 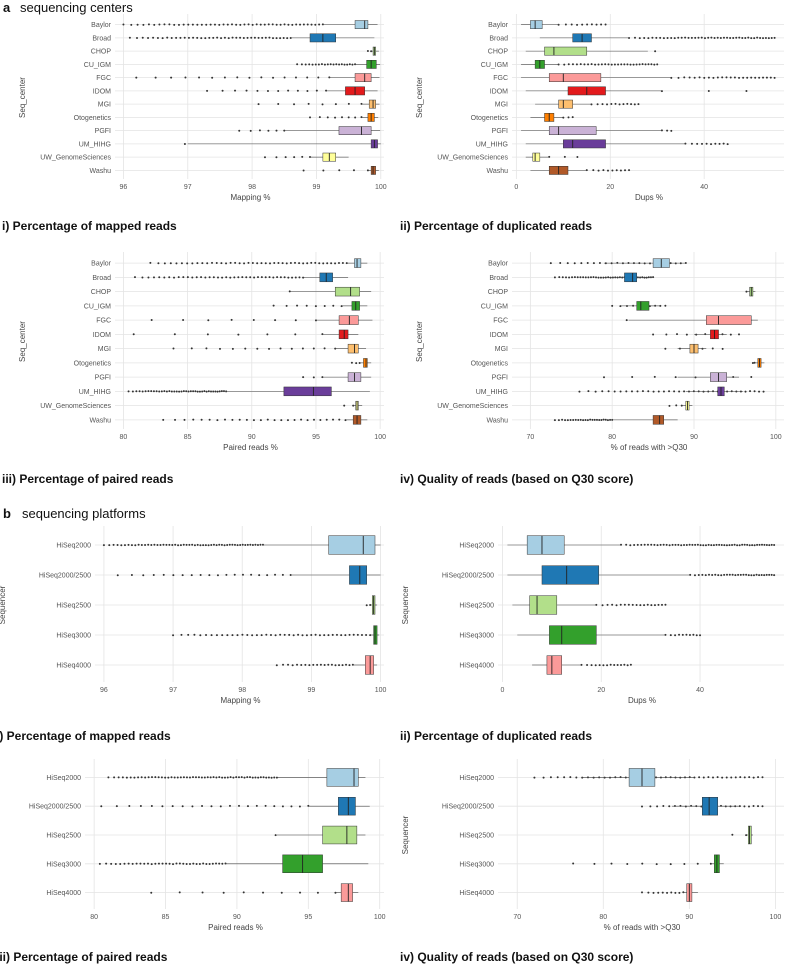 I want to click on category-label: HiSeq2000/2500, so click(x=468, y=576).